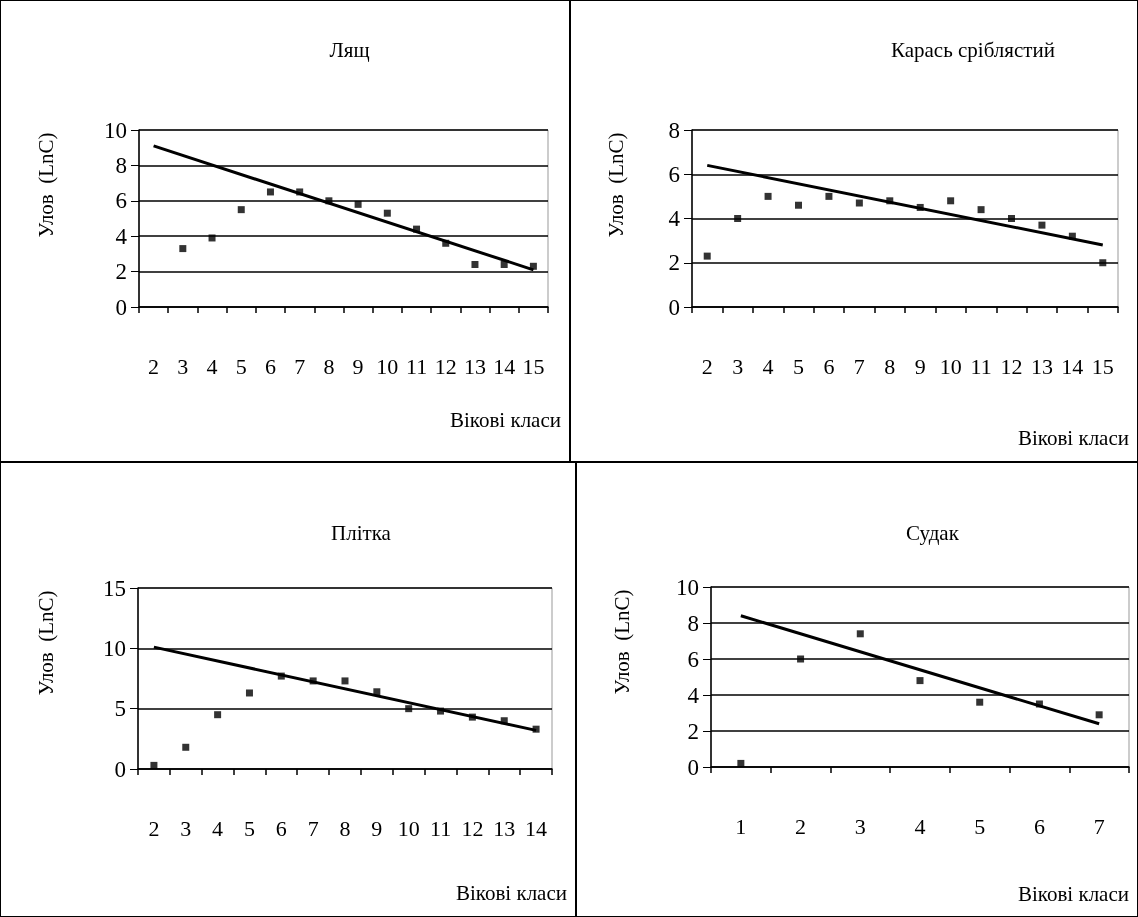 The height and width of the screenshot is (917, 1138). Describe the element at coordinates (408, 828) in the screenshot. I see `x-tick-label: 10` at that location.